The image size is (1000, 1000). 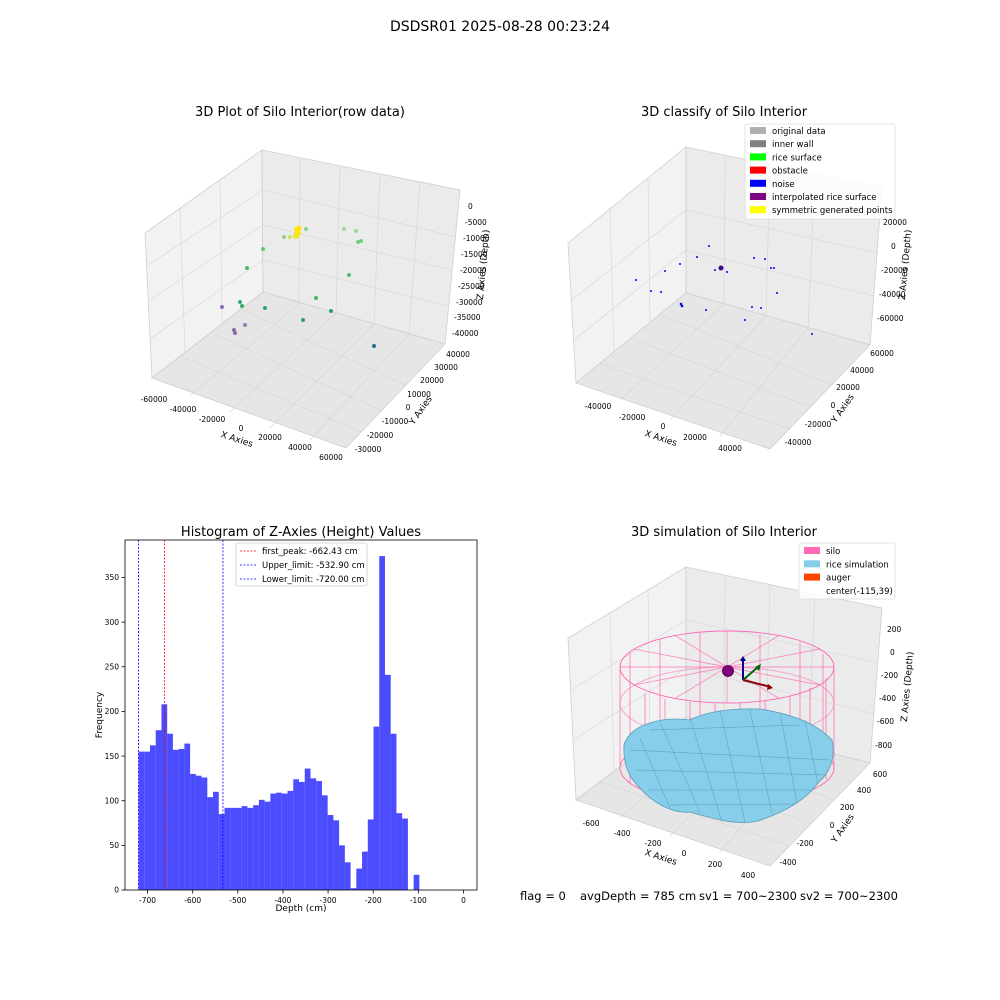 I want to click on footer-avg-depth: avgDepth = 785 cm, so click(x=638, y=896).